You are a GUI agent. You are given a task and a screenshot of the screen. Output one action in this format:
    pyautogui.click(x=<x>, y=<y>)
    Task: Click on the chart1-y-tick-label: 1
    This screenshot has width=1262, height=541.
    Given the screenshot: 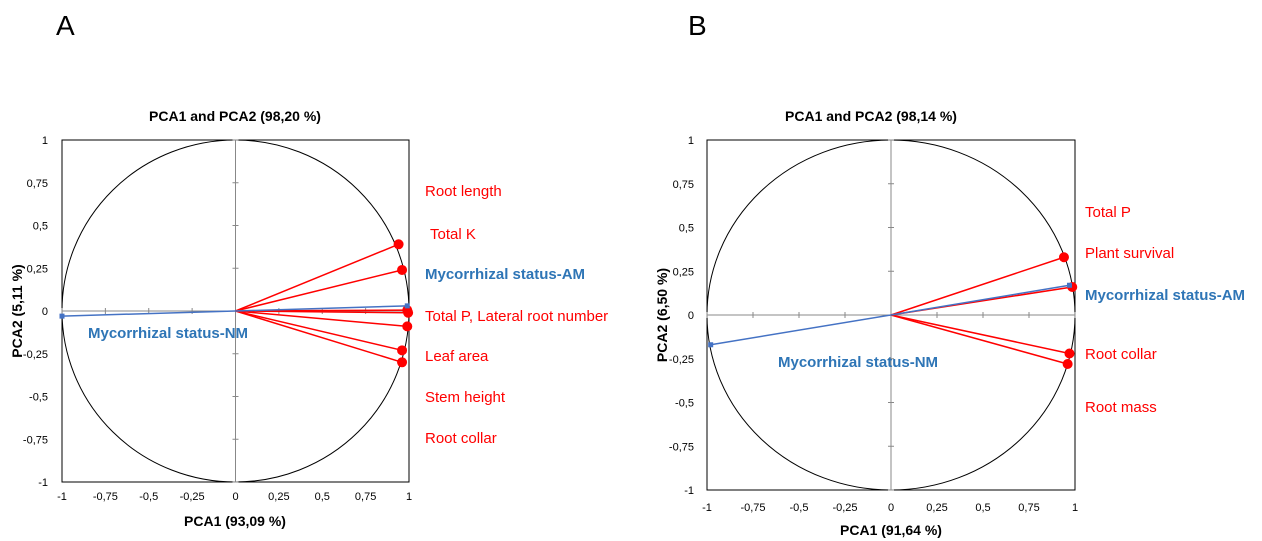 What is the action you would take?
    pyautogui.click(x=45, y=141)
    